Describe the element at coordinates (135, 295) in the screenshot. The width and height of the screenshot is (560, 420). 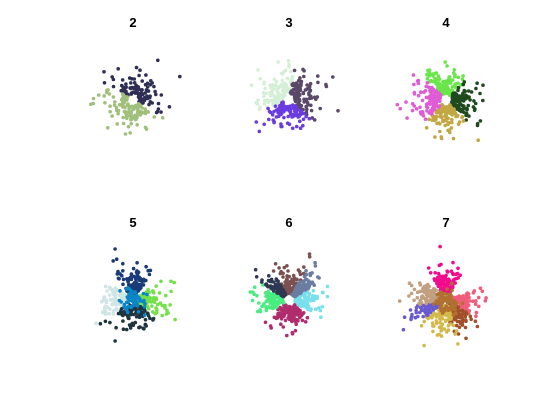
I see `points-layer` at that location.